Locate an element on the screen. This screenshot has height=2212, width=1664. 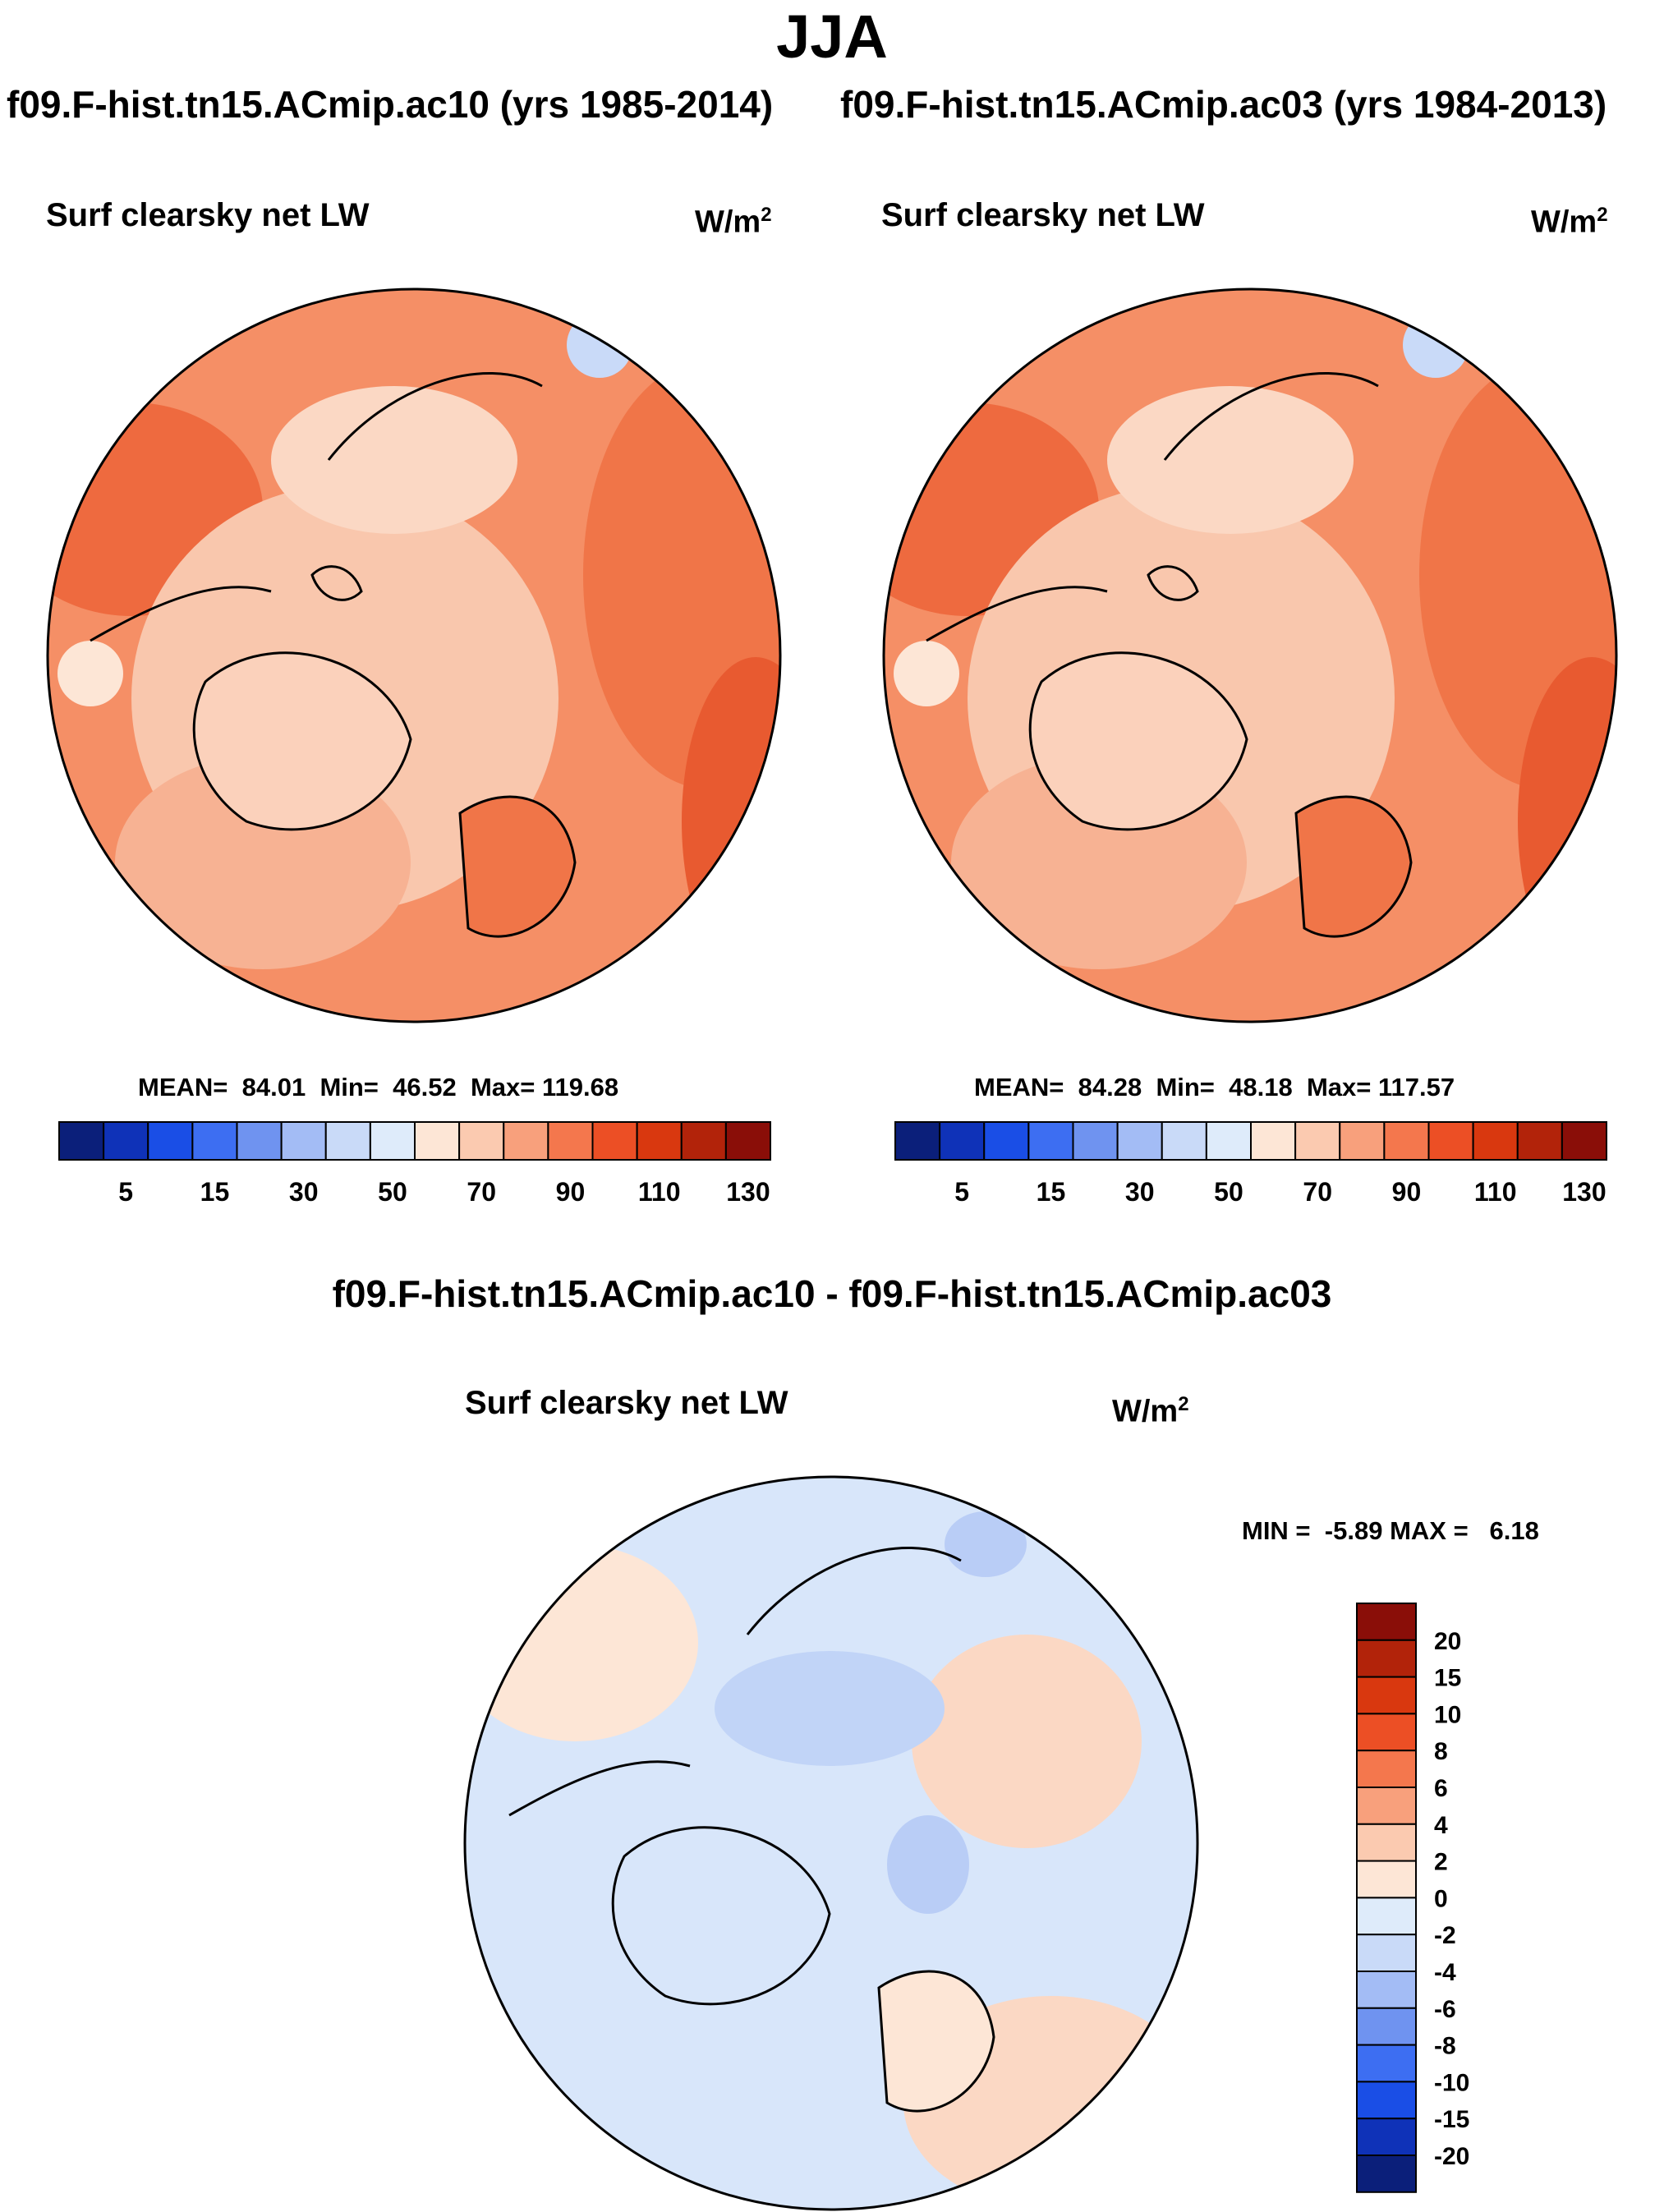
map-right is located at coordinates (1250, 655).